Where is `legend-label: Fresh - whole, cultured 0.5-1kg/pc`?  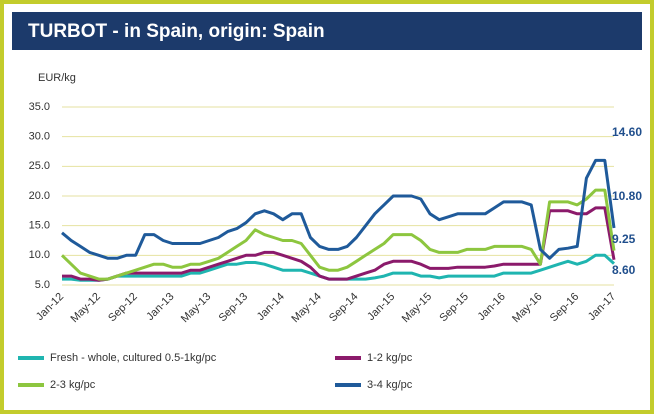 legend-label: Fresh - whole, cultured 0.5-1kg/pc is located at coordinates (133, 358).